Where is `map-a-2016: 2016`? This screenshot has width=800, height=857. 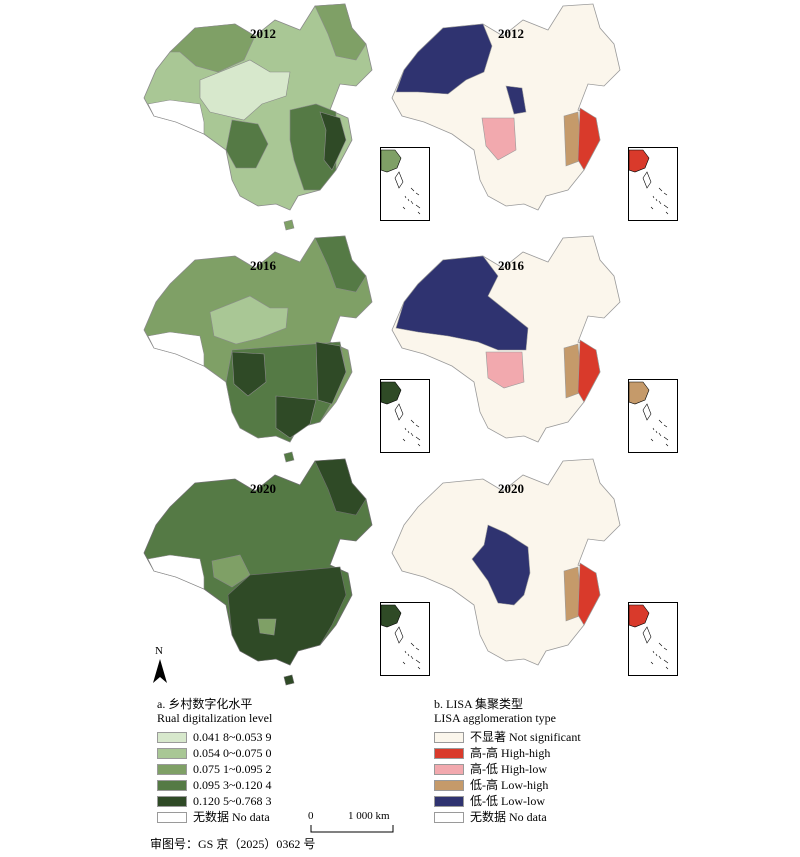
map-a-2016: 2016 is located at coordinates (285, 347).